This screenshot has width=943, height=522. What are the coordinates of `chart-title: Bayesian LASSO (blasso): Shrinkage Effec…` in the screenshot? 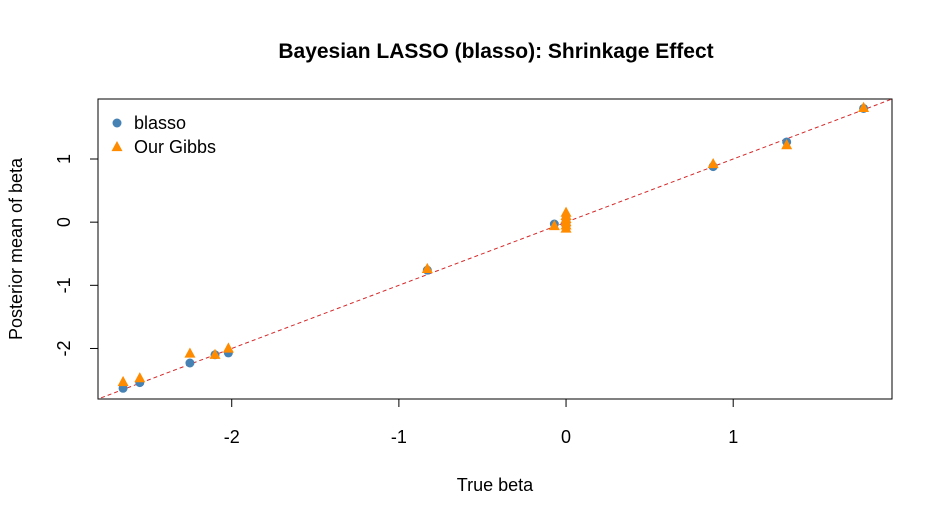 It's located at (495, 51).